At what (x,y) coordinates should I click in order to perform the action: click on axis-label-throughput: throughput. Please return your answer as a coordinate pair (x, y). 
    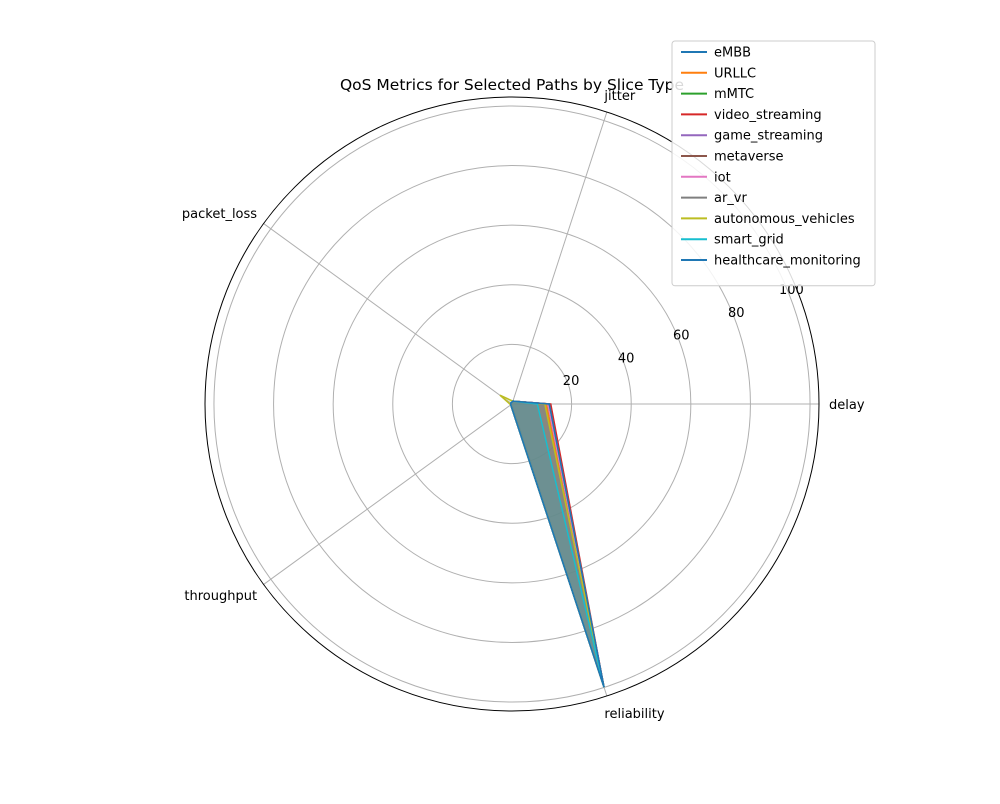
    Looking at the image, I should click on (220, 596).